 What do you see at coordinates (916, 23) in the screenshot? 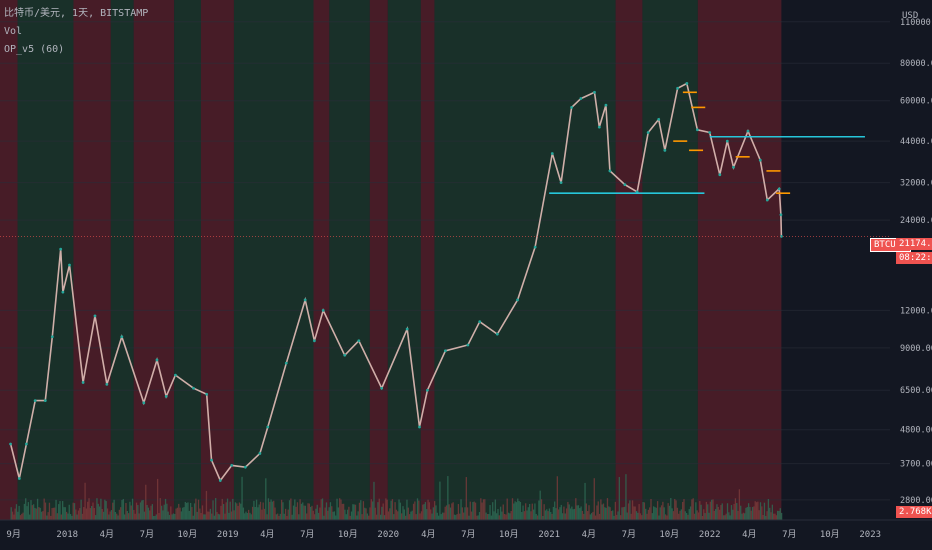
I see `y-tick-label: 110000.00` at bounding box center [916, 23].